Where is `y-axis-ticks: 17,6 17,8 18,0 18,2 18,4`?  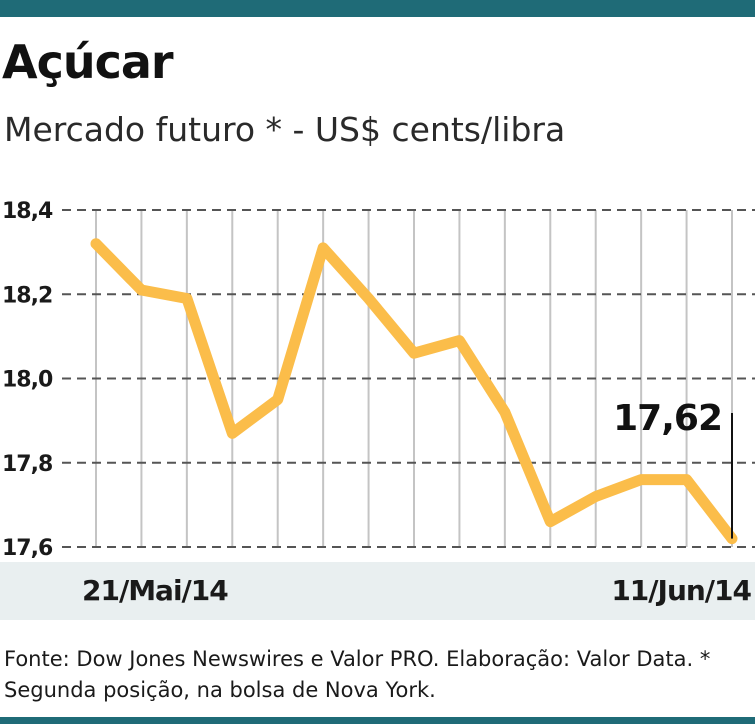
y-axis-ticks: 17,6 17,8 18,0 18,2 18,4 is located at coordinates (28, 380).